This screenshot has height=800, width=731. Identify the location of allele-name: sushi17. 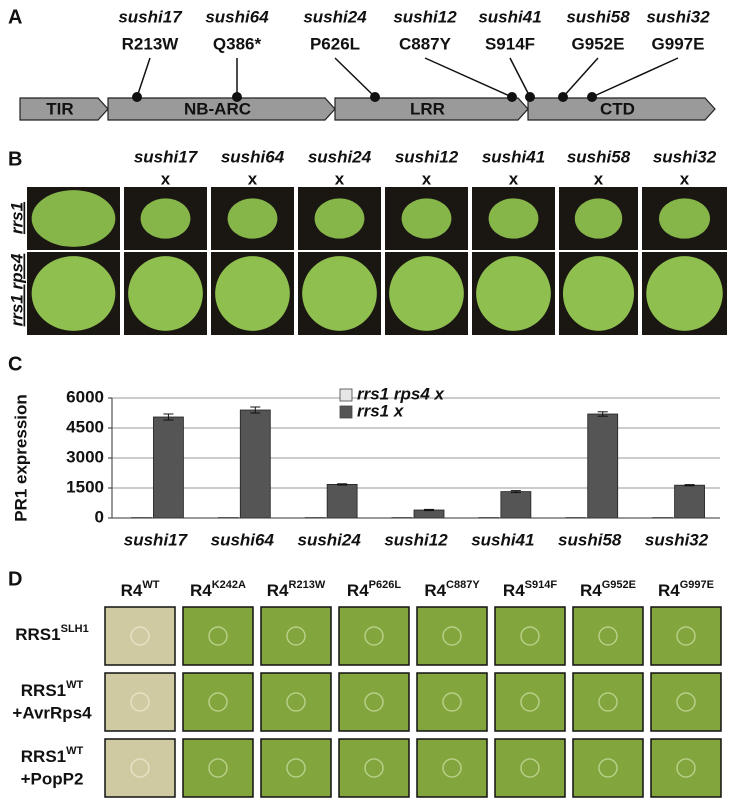
(150, 16).